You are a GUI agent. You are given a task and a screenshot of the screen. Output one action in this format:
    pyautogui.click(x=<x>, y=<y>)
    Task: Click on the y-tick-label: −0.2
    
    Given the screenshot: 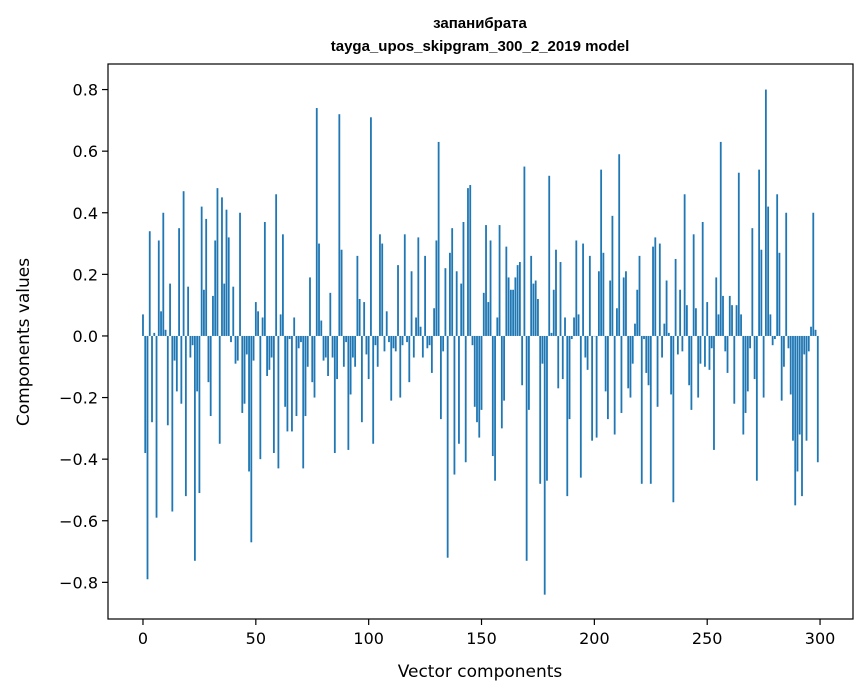 What is the action you would take?
    pyautogui.click(x=78, y=398)
    